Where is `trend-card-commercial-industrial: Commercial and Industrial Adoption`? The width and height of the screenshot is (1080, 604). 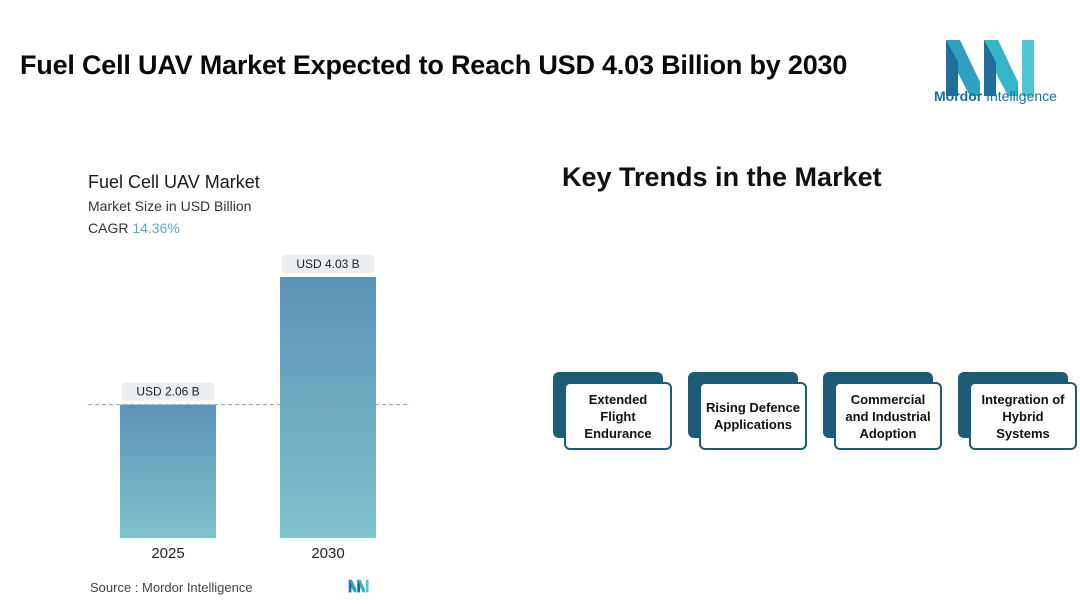
trend-card-commercial-industrial: Commercial and Industrial Adoption is located at coordinates (884, 413).